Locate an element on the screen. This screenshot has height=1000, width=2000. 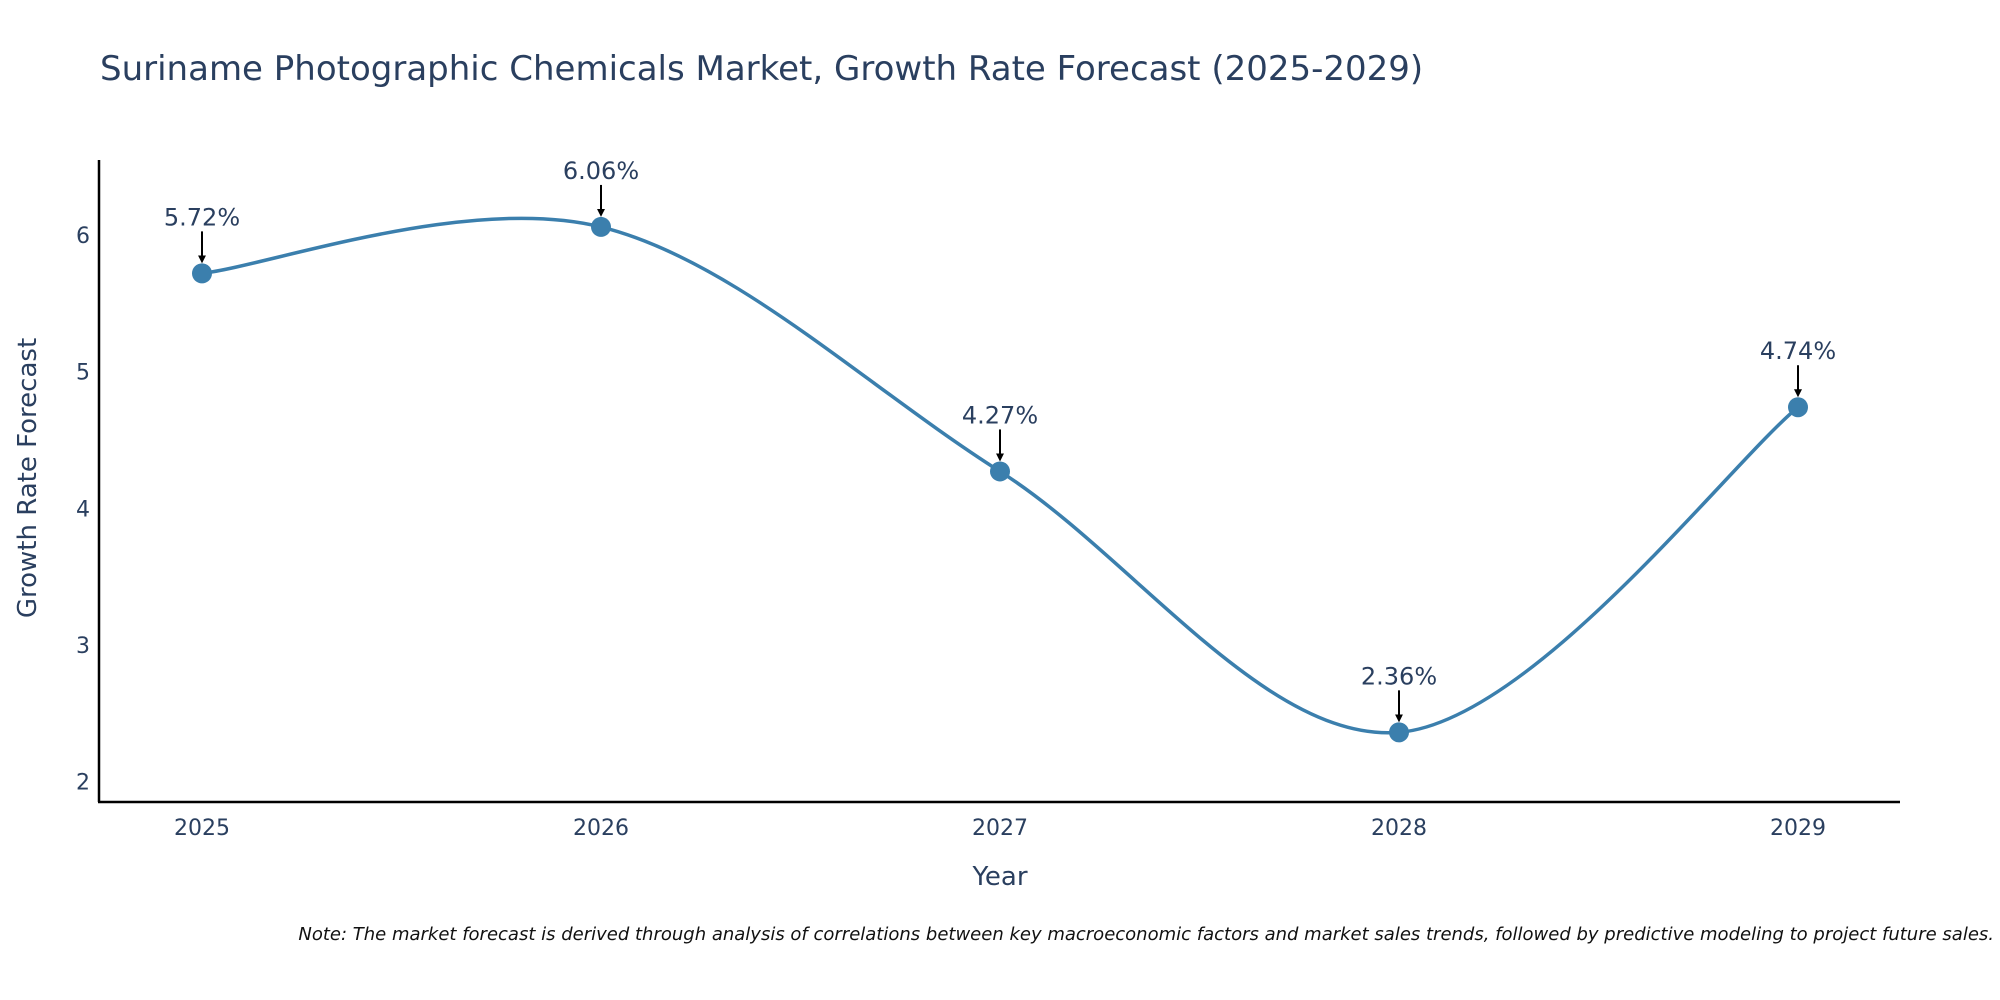
data-label: 5.72% is located at coordinates (202, 217).